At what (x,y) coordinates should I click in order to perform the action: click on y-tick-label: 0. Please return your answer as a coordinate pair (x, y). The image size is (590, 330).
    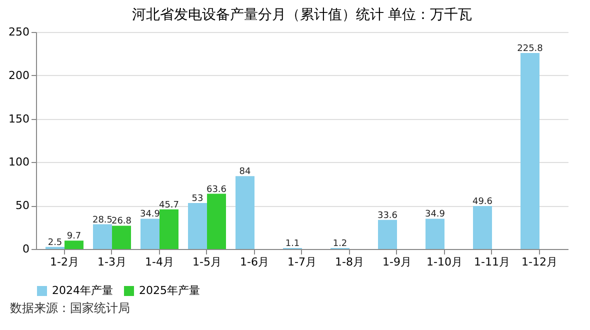
    Looking at the image, I should click on (26, 249).